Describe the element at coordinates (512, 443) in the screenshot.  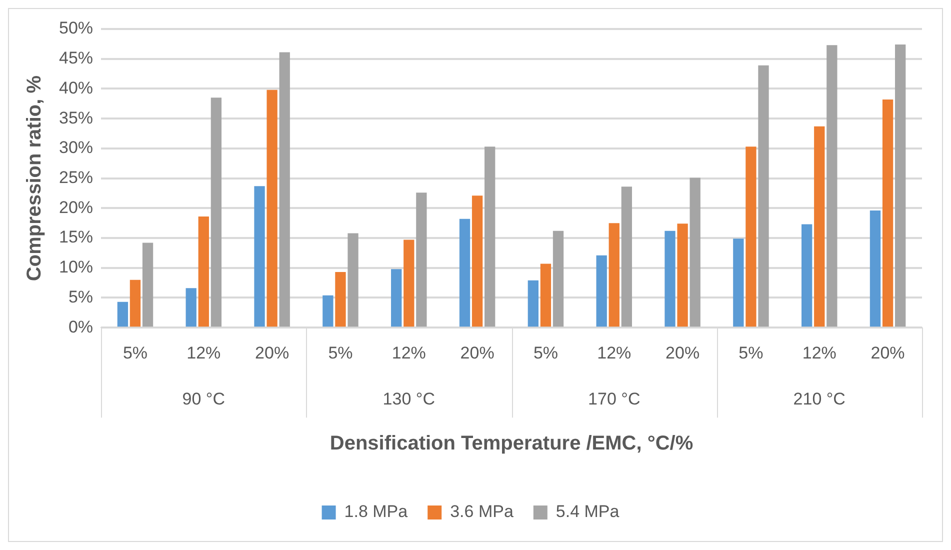
I see `x-axis-title: Densification Temperature /EMC, °C/%` at that location.